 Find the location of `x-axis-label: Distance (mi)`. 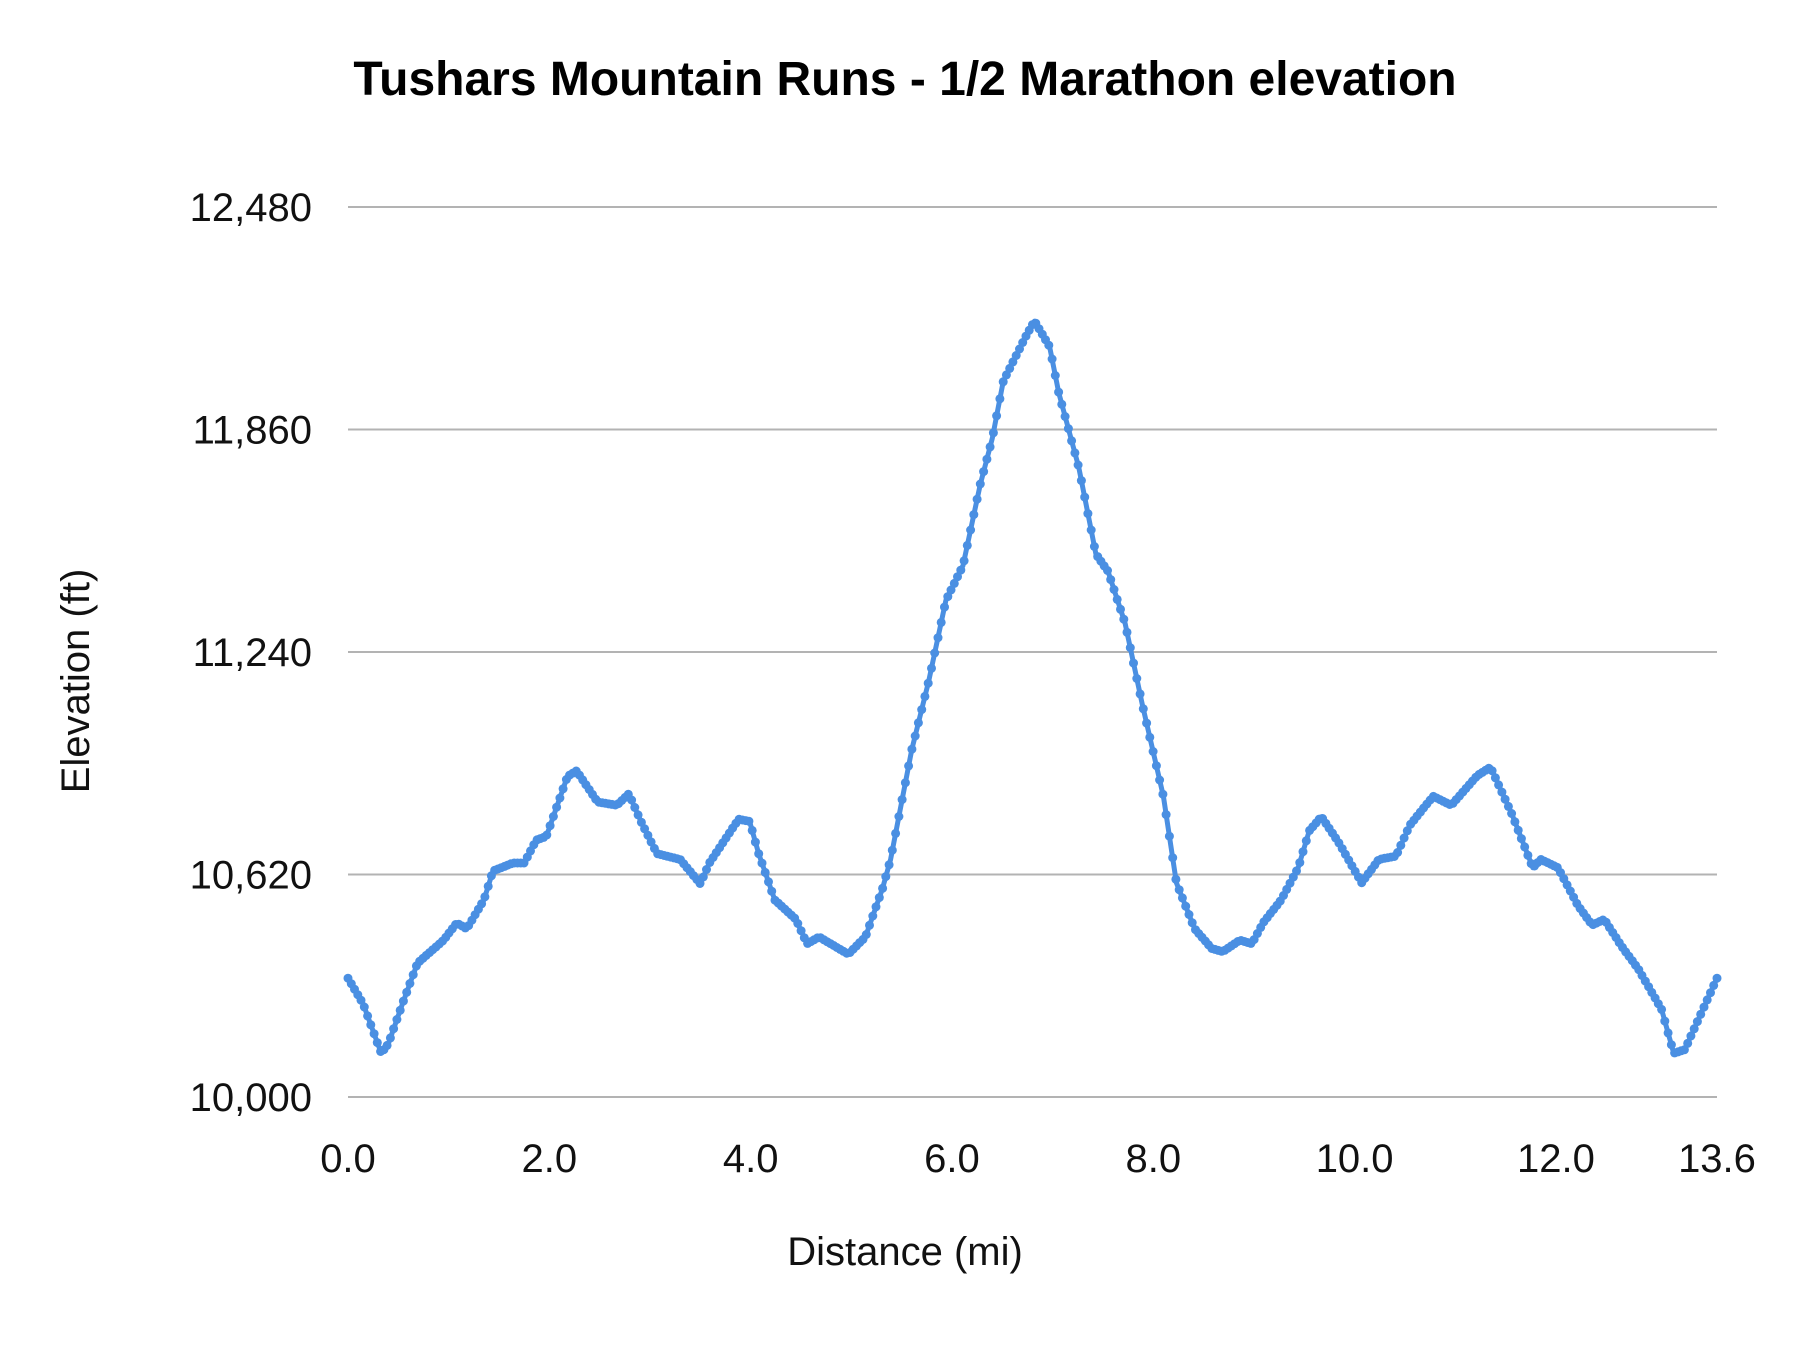

x-axis-label: Distance (mi) is located at coordinates (905, 1252).